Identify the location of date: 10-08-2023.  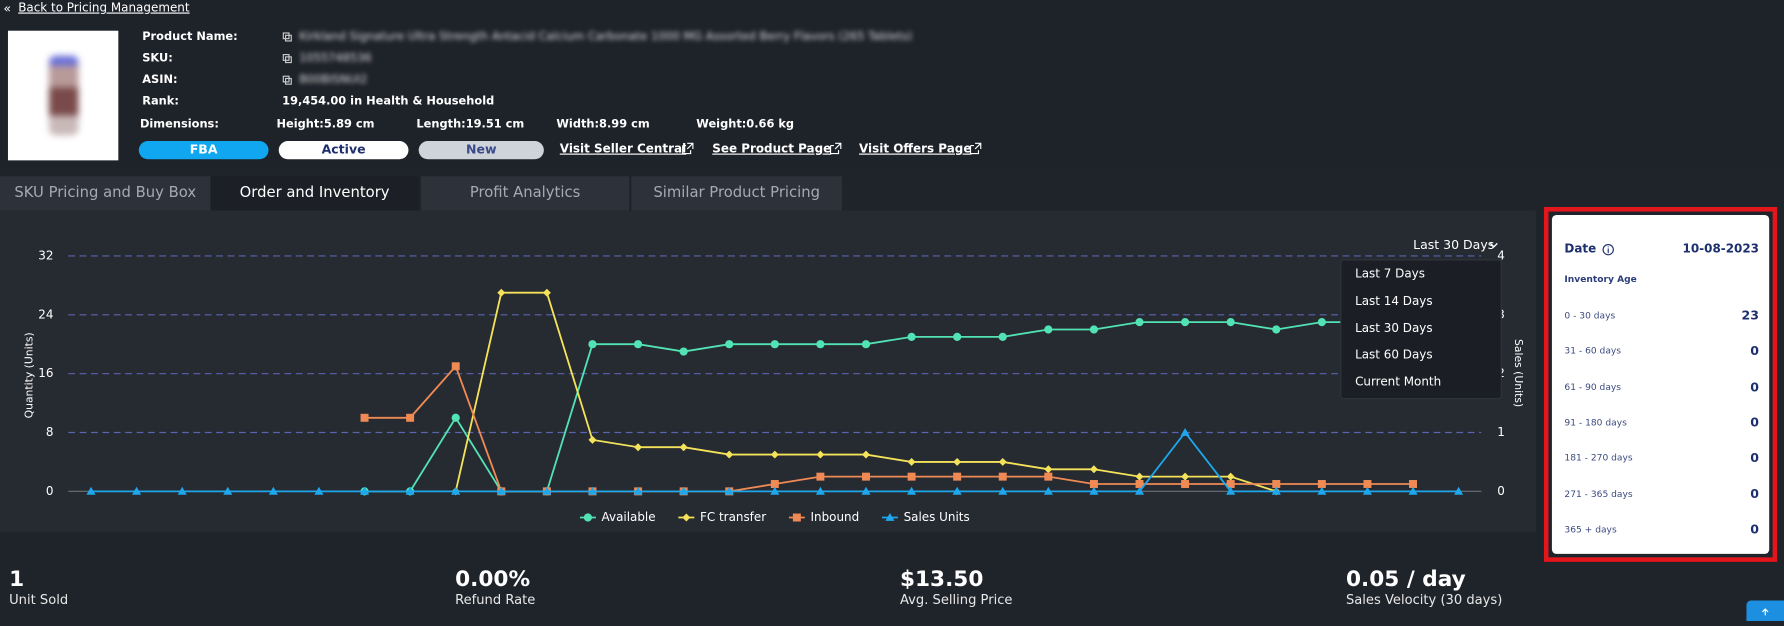
(1720, 249).